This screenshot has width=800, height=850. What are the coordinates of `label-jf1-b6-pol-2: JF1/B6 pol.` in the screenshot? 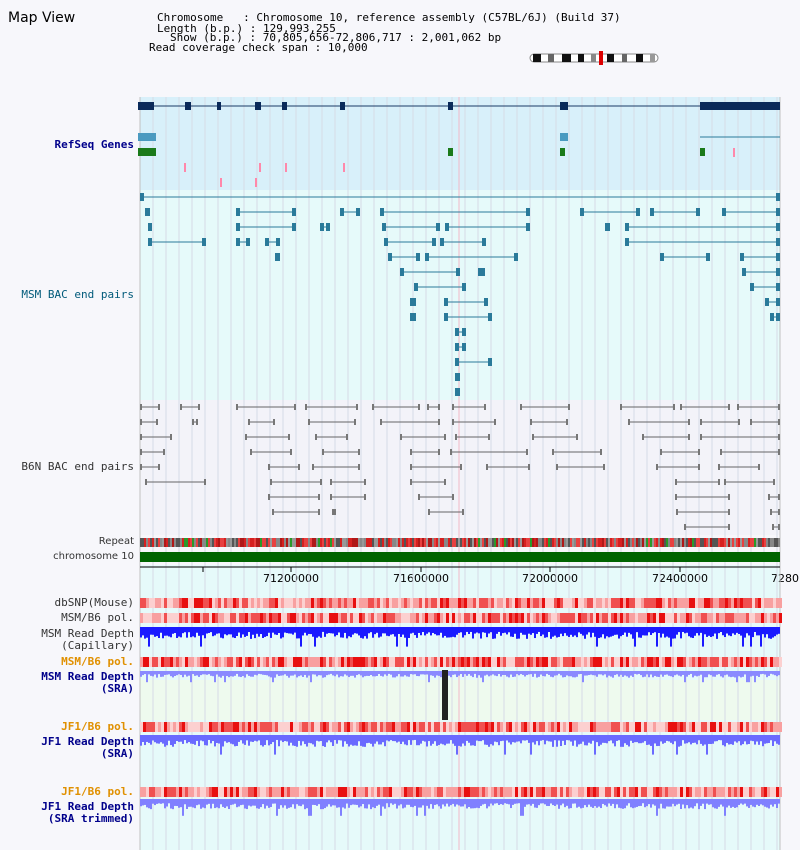 It's located at (97, 791).